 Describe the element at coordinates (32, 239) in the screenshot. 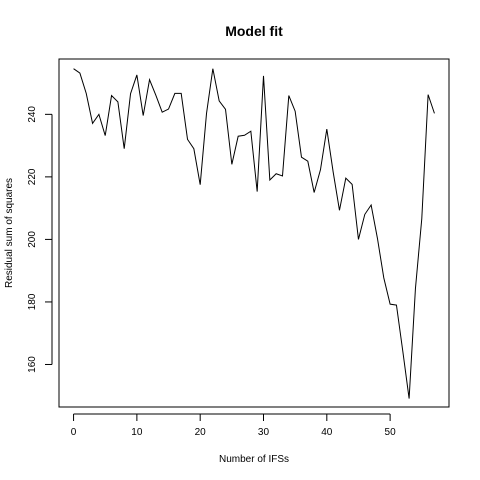

I see `y-tick-label: 200` at that location.